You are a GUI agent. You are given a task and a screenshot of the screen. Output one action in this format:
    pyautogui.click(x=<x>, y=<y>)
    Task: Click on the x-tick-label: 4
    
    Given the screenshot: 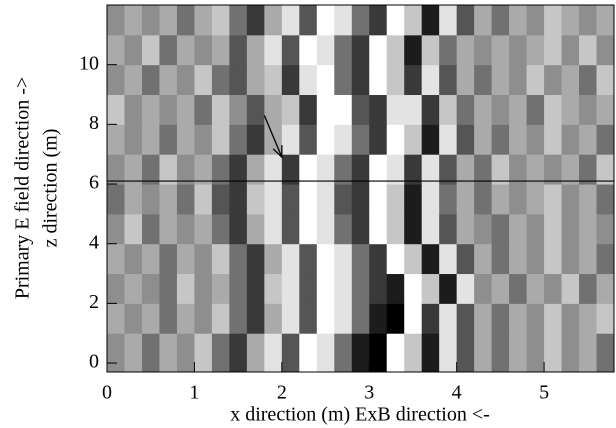 What is the action you would take?
    pyautogui.click(x=457, y=393)
    